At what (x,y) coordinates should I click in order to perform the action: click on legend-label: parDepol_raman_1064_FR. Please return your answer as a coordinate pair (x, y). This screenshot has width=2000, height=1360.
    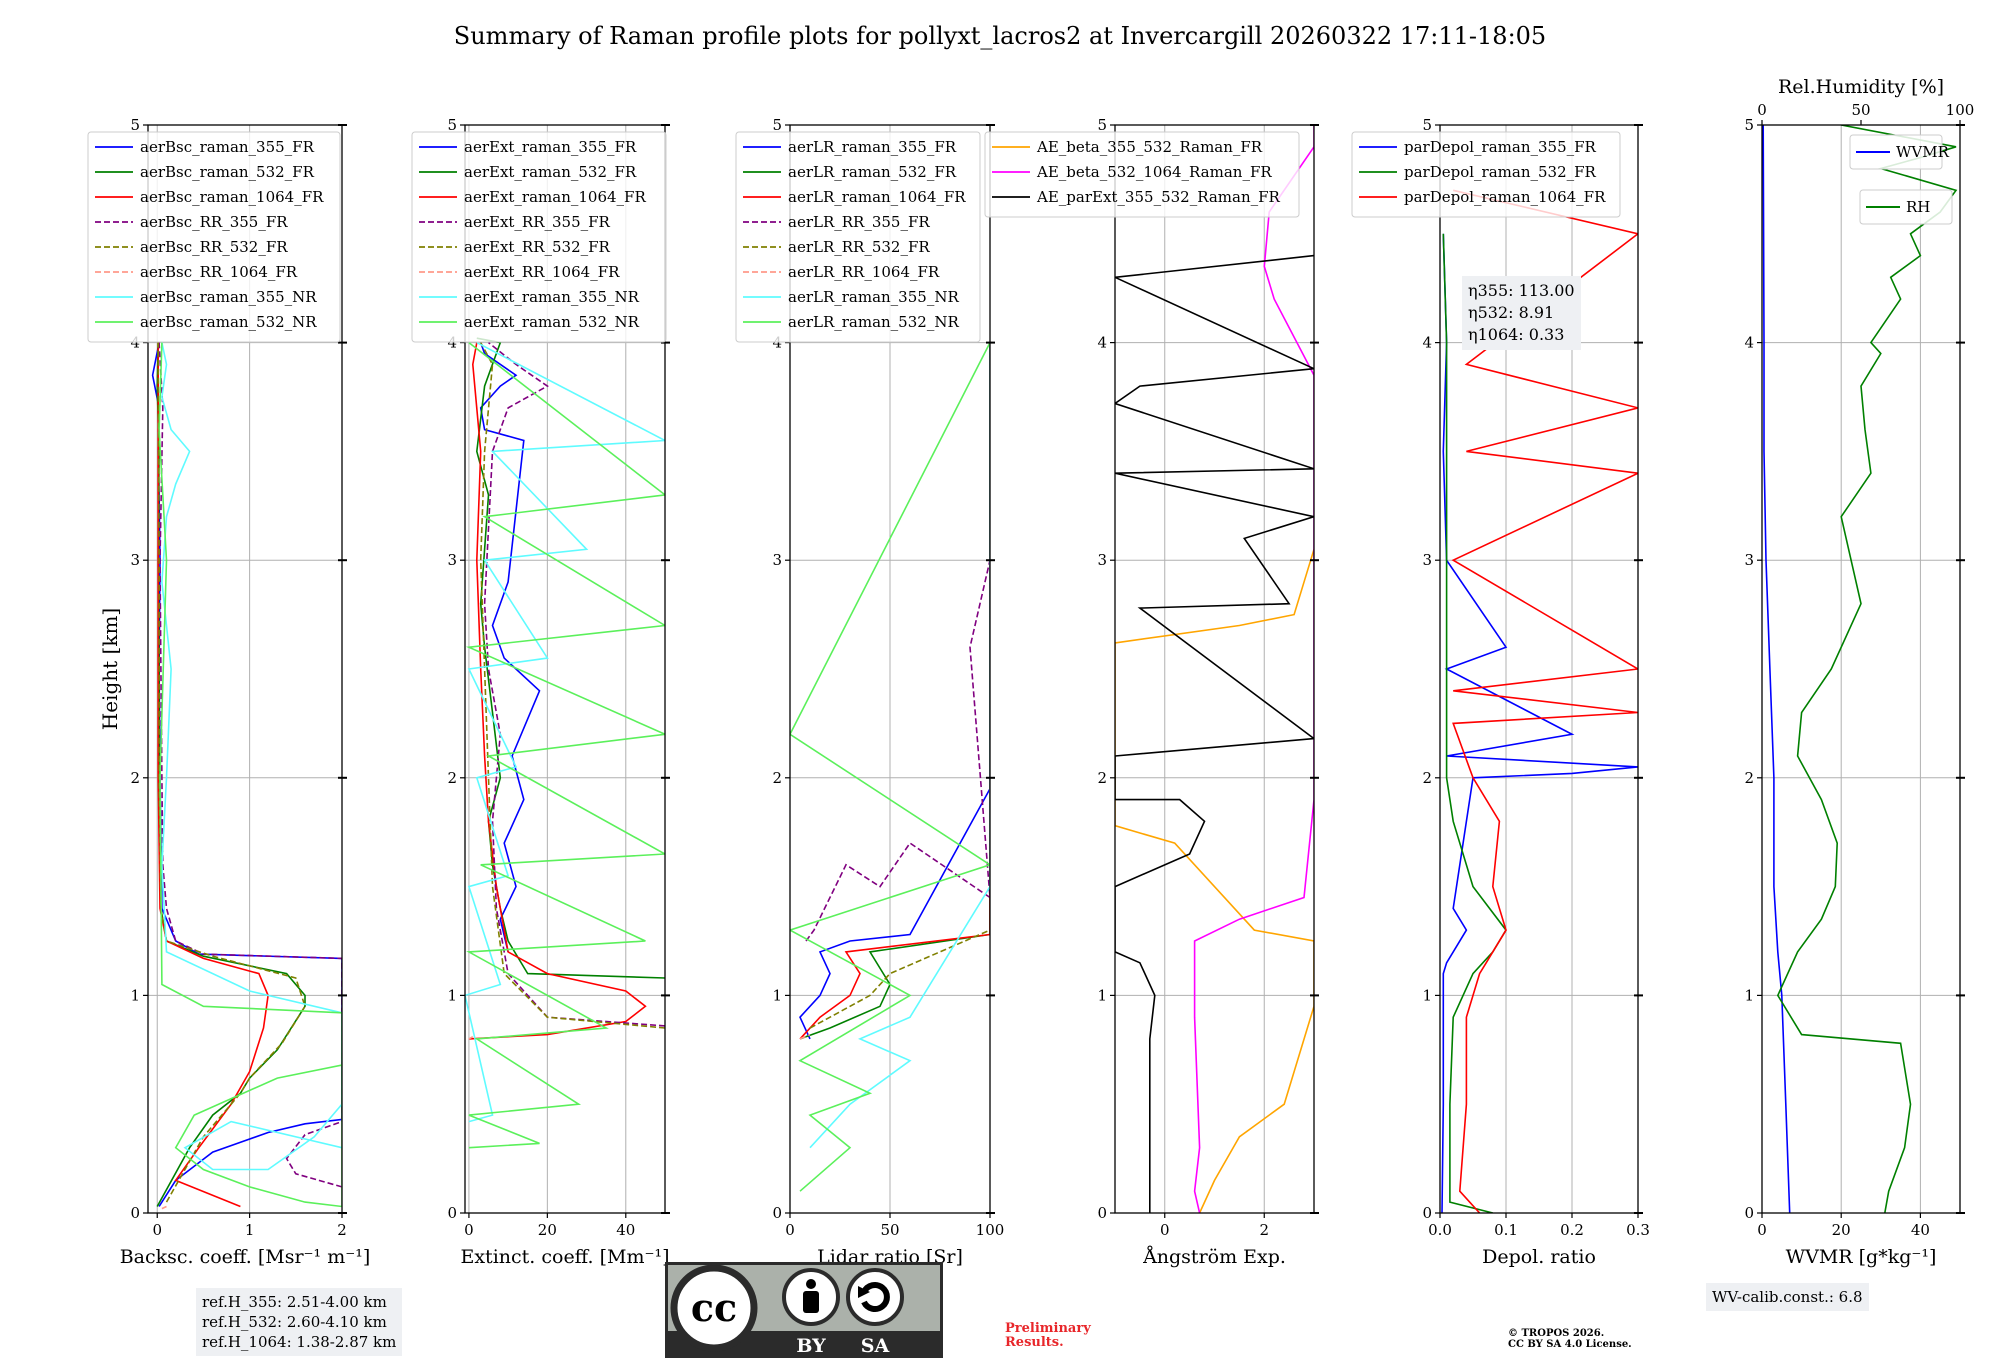
    Looking at the image, I should click on (1505, 197).